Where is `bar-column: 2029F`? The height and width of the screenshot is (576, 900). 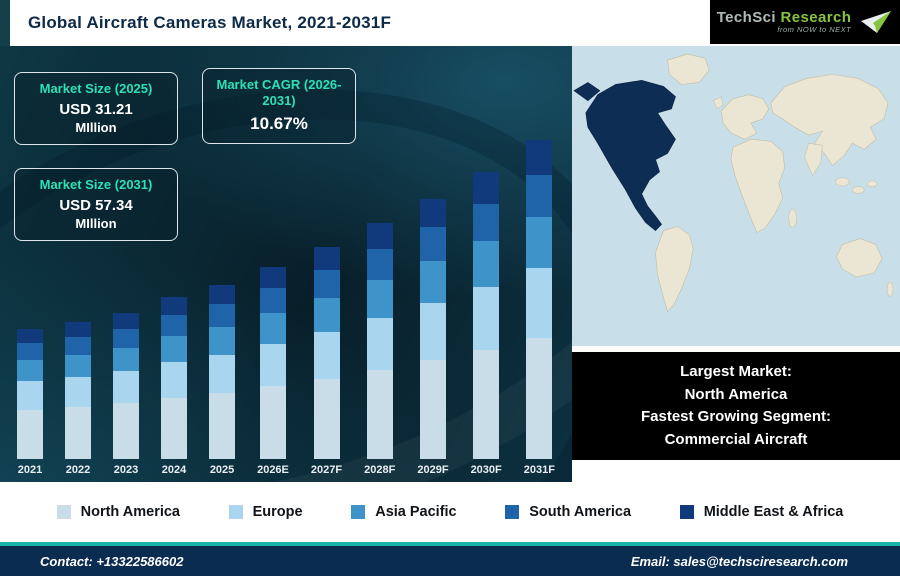 bar-column: 2029F is located at coordinates (433, 338).